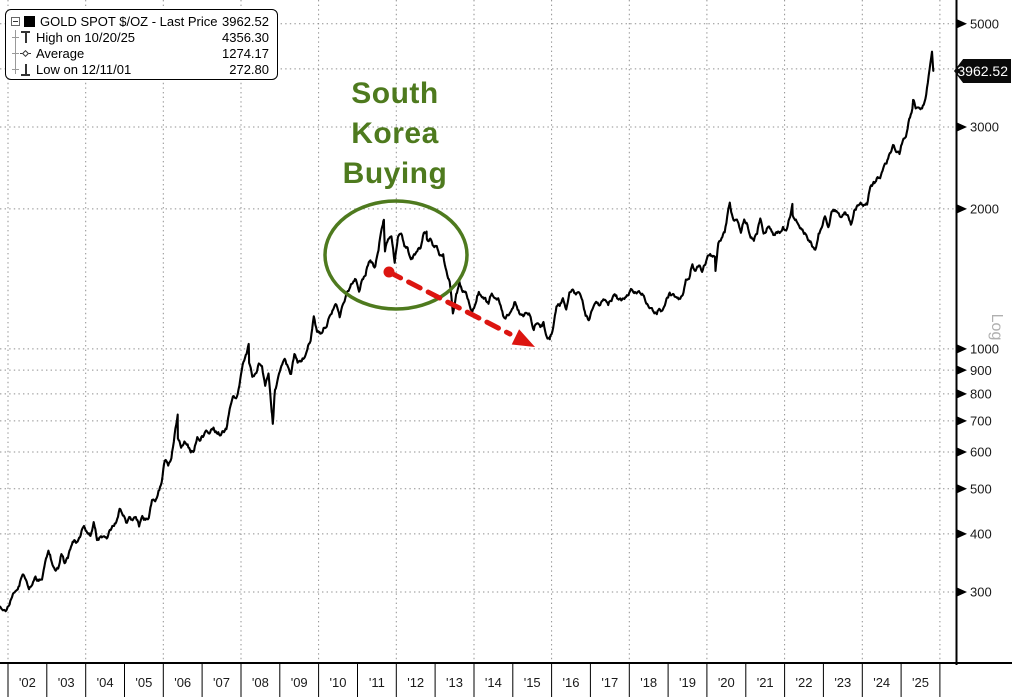 Image resolution: width=1012 pixels, height=697 pixels. Describe the element at coordinates (245, 53) in the screenshot. I see `average-value: 1274.17` at that location.